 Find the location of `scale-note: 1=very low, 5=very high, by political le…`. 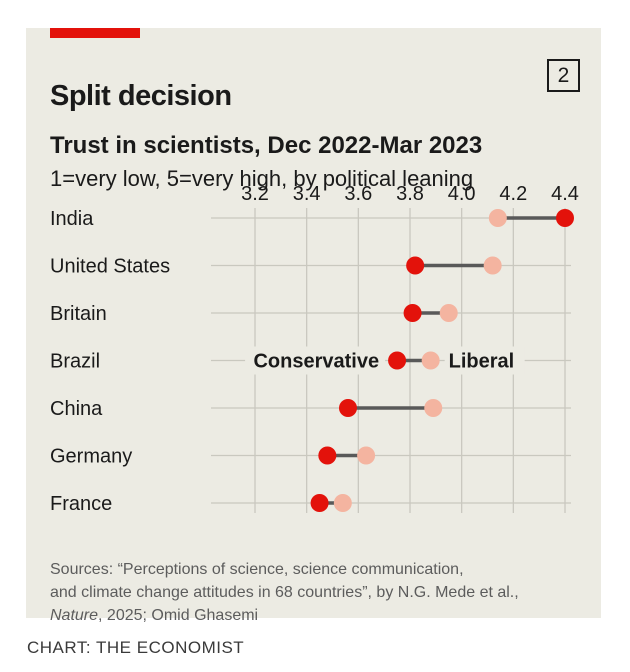

scale-note: 1=very low, 5=very high, by political le… is located at coordinates (262, 178).